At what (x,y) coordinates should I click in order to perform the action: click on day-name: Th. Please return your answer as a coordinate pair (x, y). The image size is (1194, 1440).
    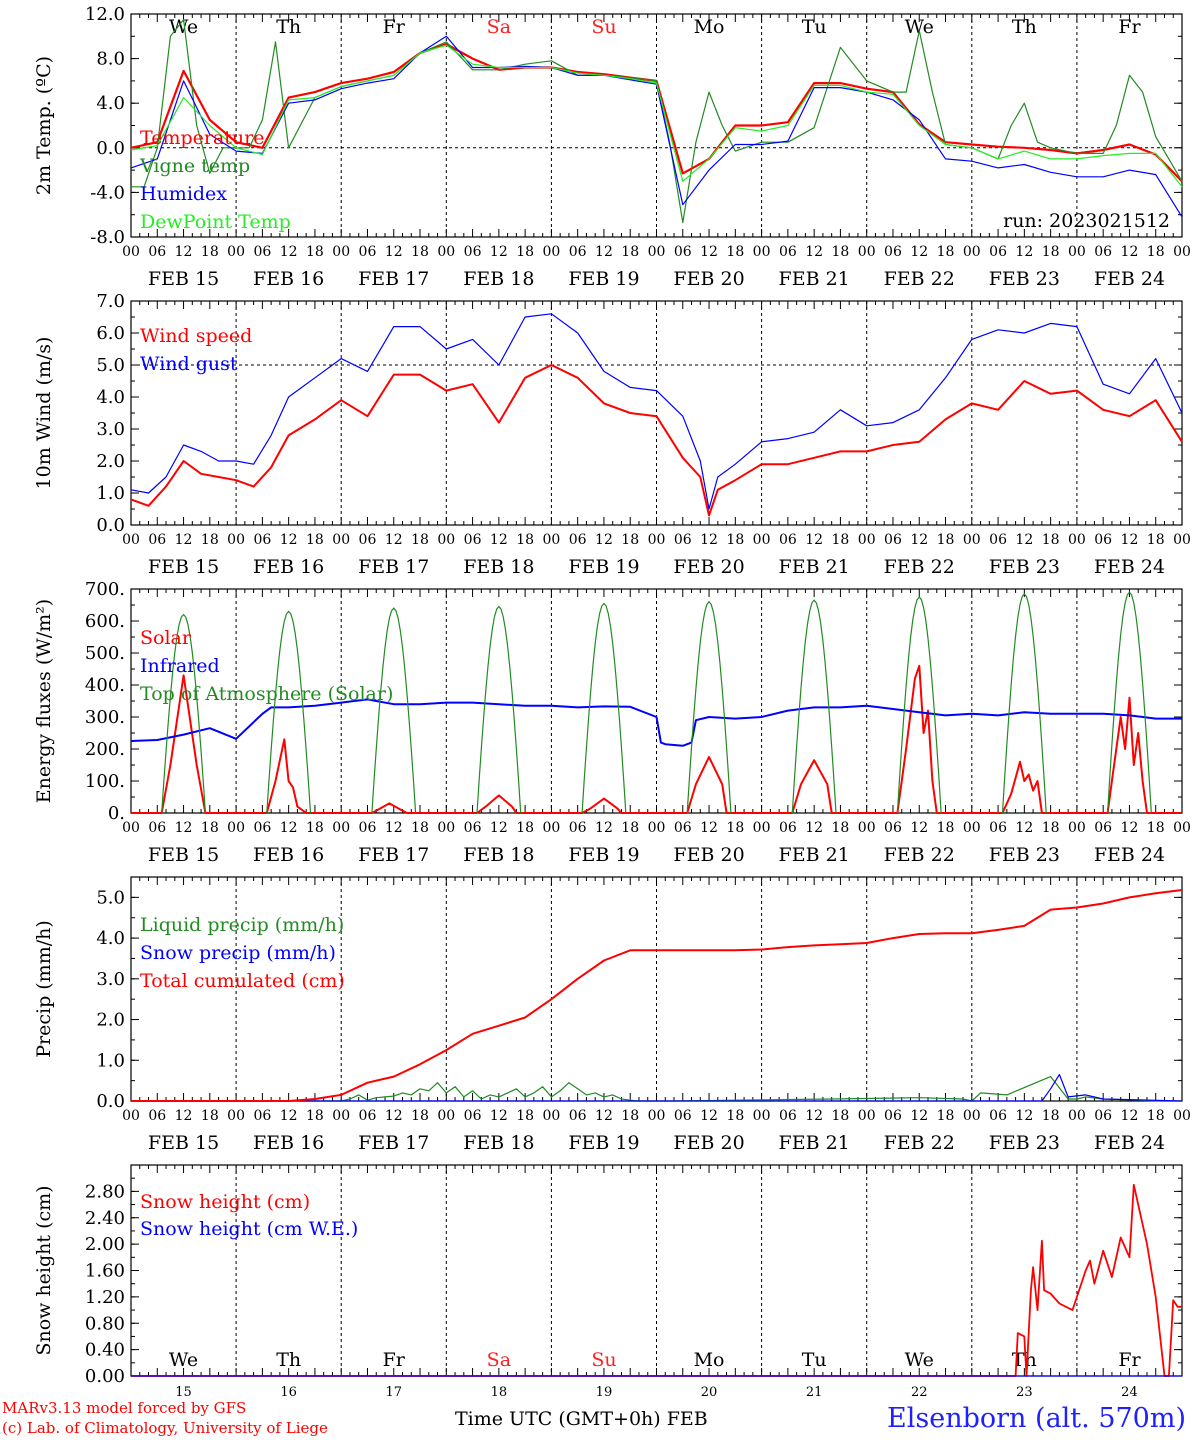
    Looking at the image, I should click on (288, 1360).